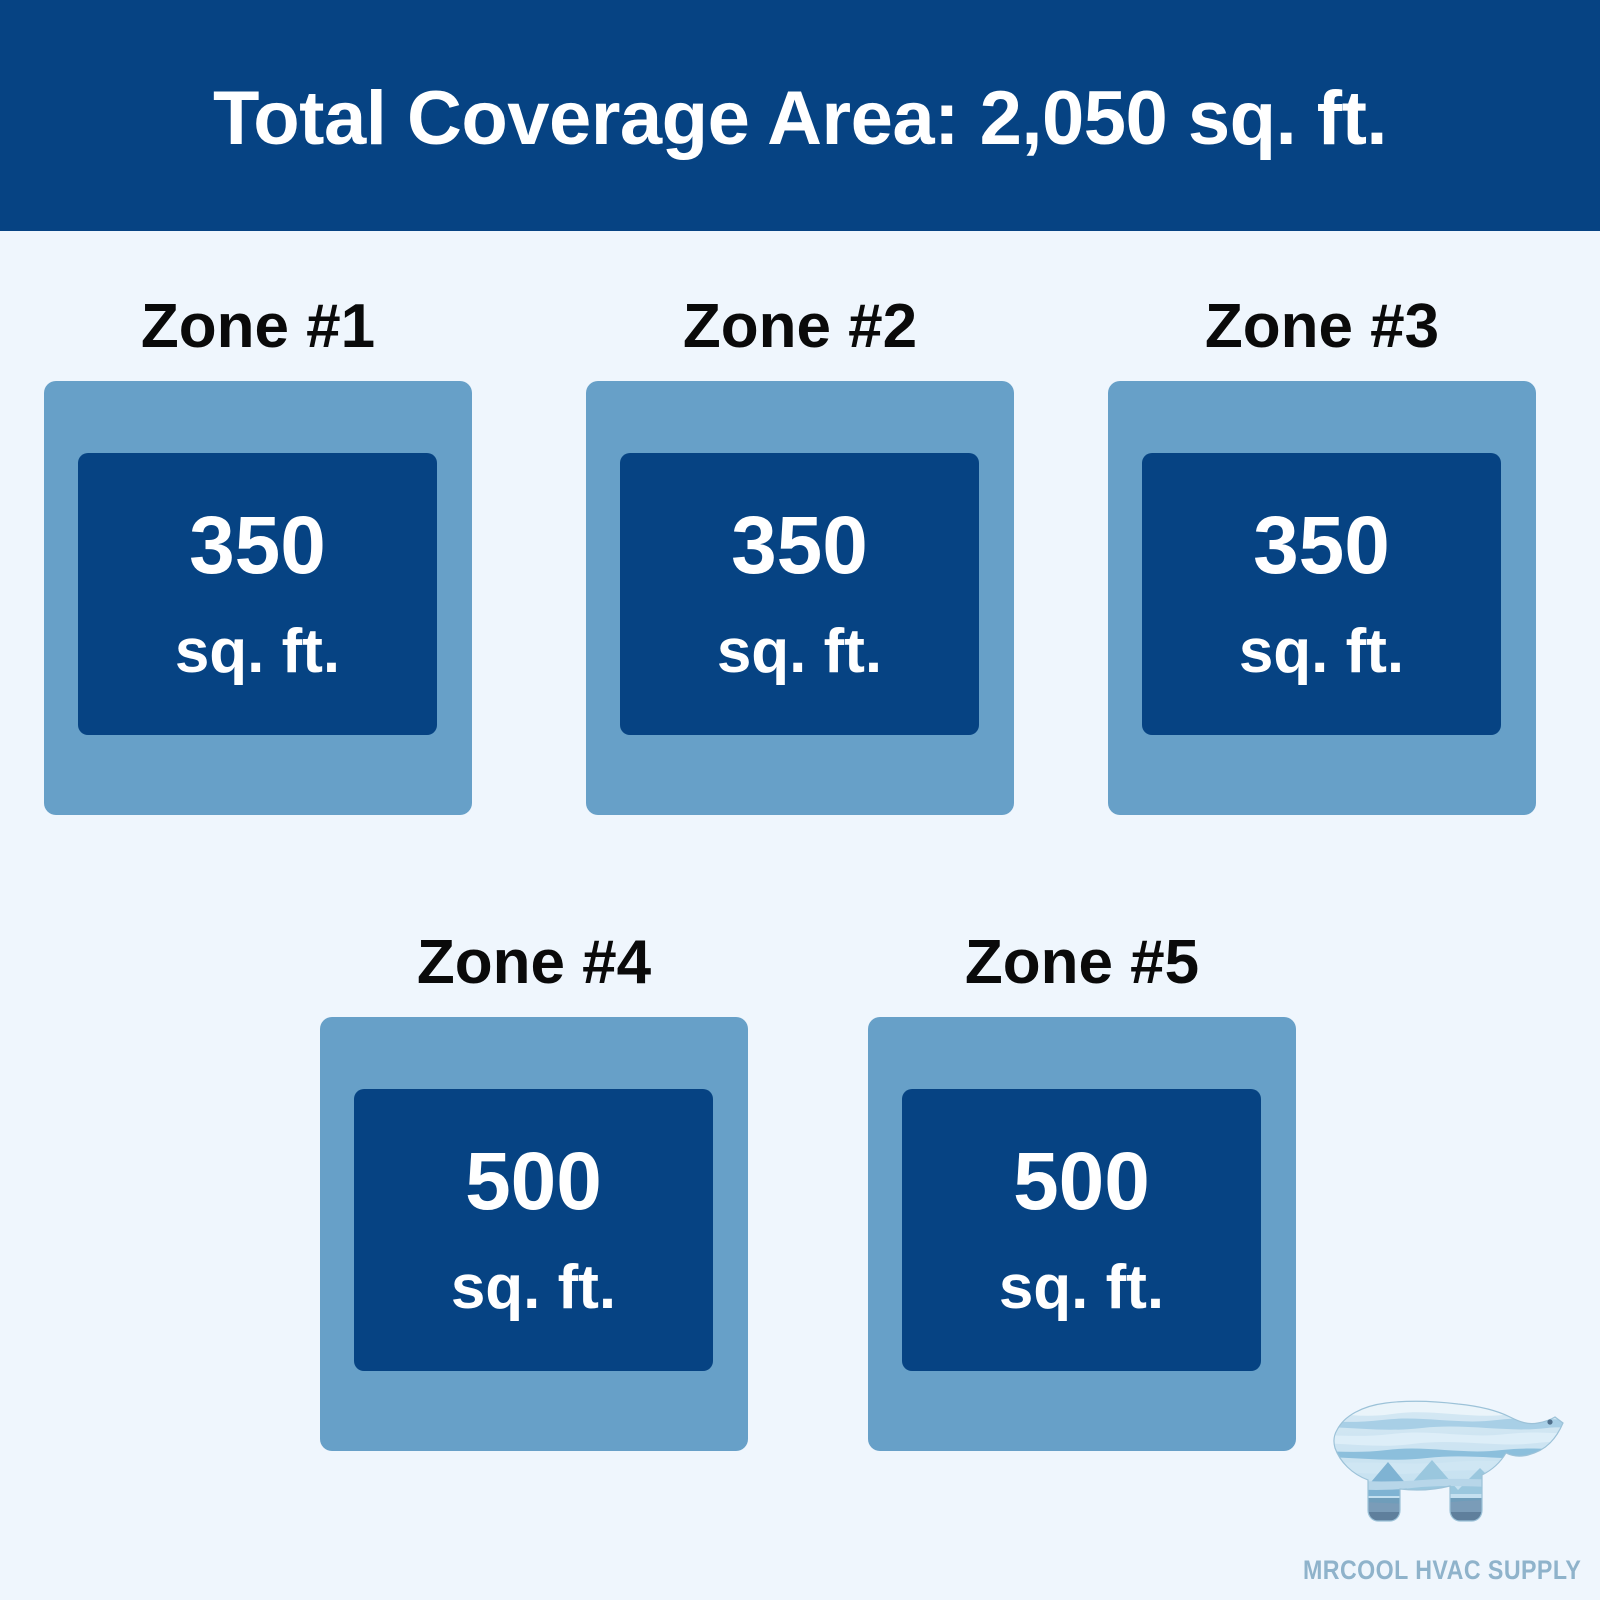  I want to click on page-title: Total Coverage Area: 2,050 sq. ft., so click(800, 118).